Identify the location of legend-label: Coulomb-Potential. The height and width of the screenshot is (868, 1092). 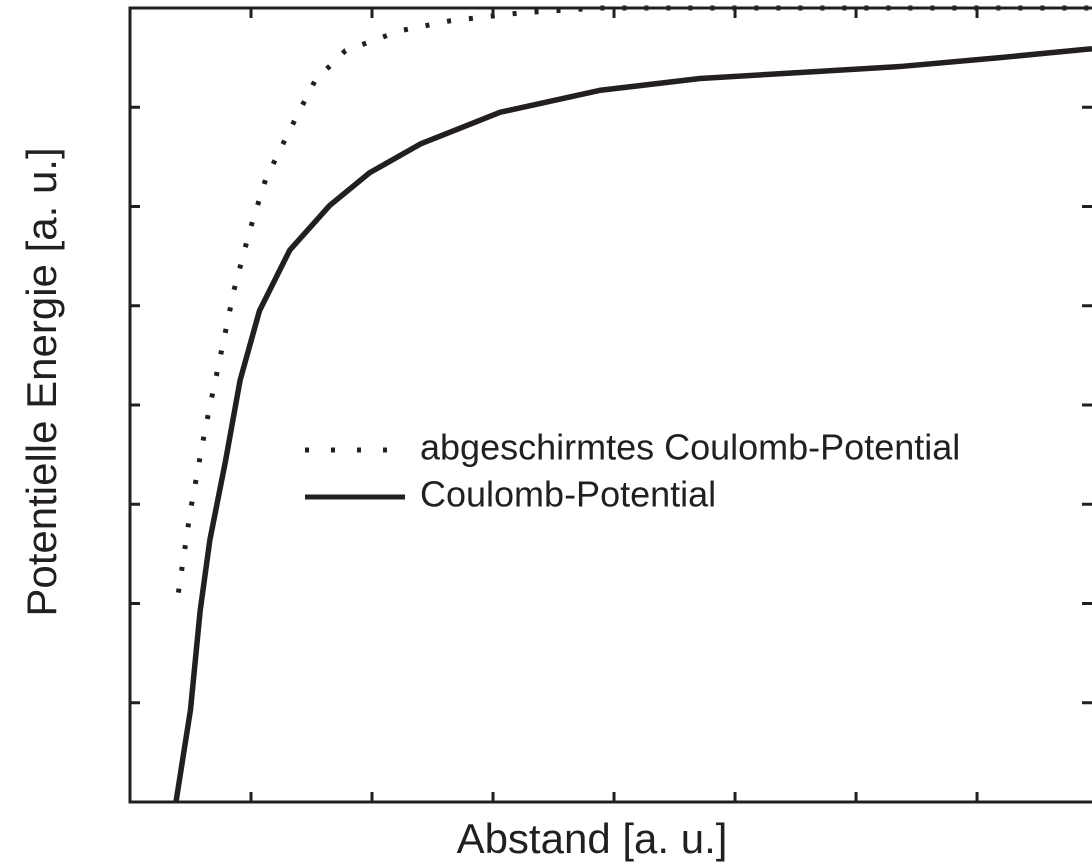
(568, 494).